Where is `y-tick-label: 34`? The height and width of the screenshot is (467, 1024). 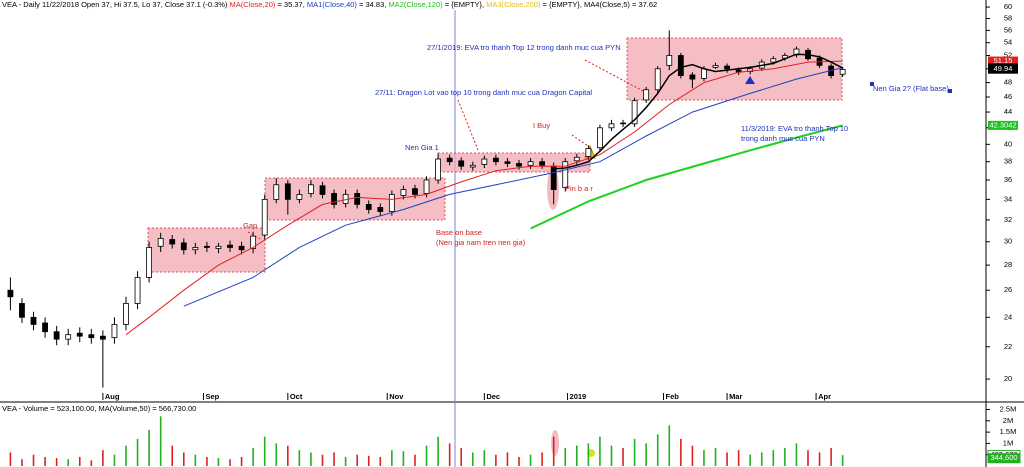
y-tick-label: 34 is located at coordinates (1008, 198).